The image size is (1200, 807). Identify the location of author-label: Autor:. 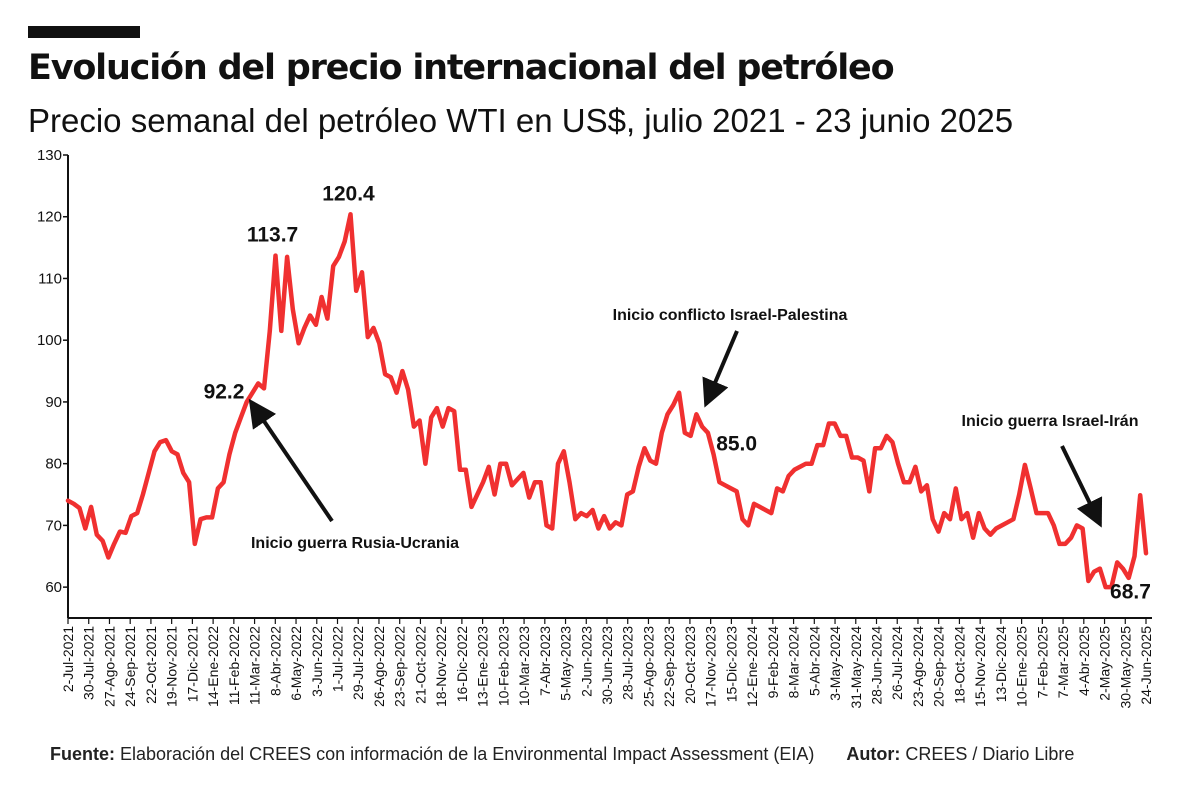
(873, 754).